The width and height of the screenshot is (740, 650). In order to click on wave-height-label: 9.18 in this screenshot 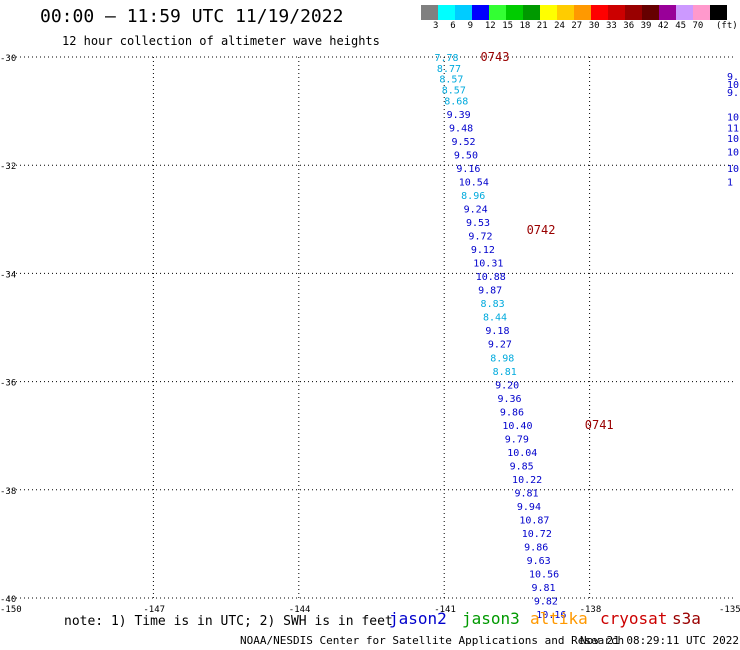, I will do `click(497, 331)`.